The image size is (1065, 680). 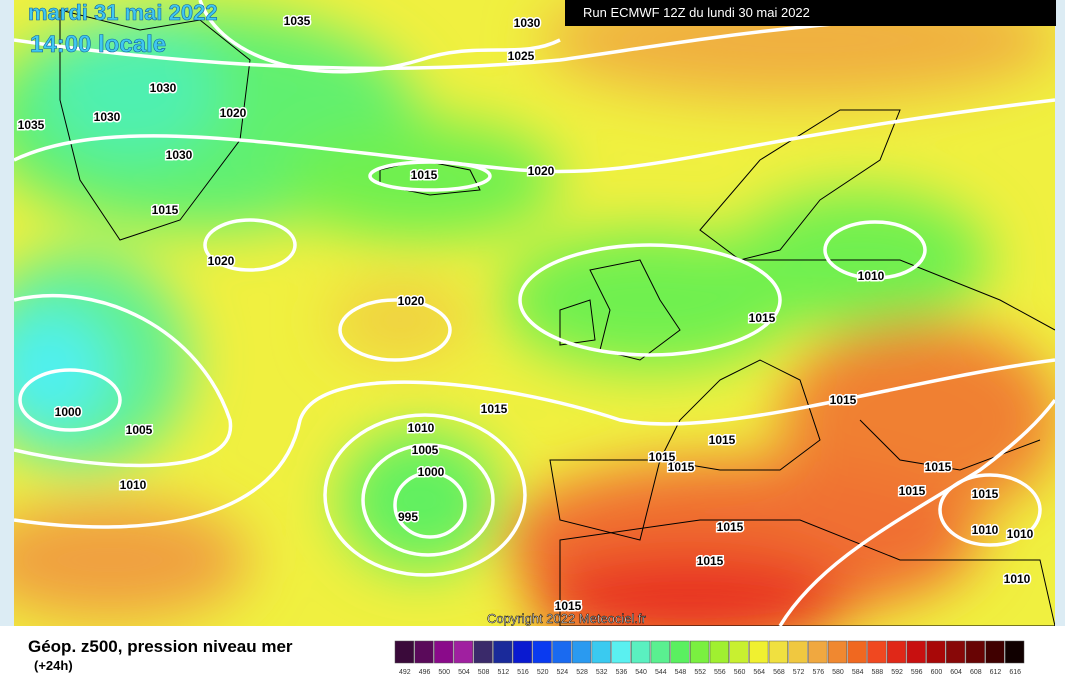 What do you see at coordinates (917, 672) in the screenshot?
I see `colorbar-label: 596` at bounding box center [917, 672].